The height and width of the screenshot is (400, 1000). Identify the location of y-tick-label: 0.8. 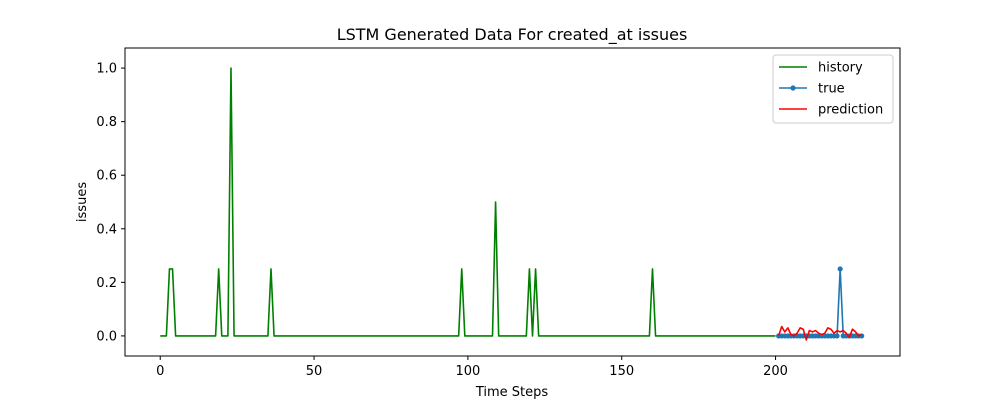
(106, 122).